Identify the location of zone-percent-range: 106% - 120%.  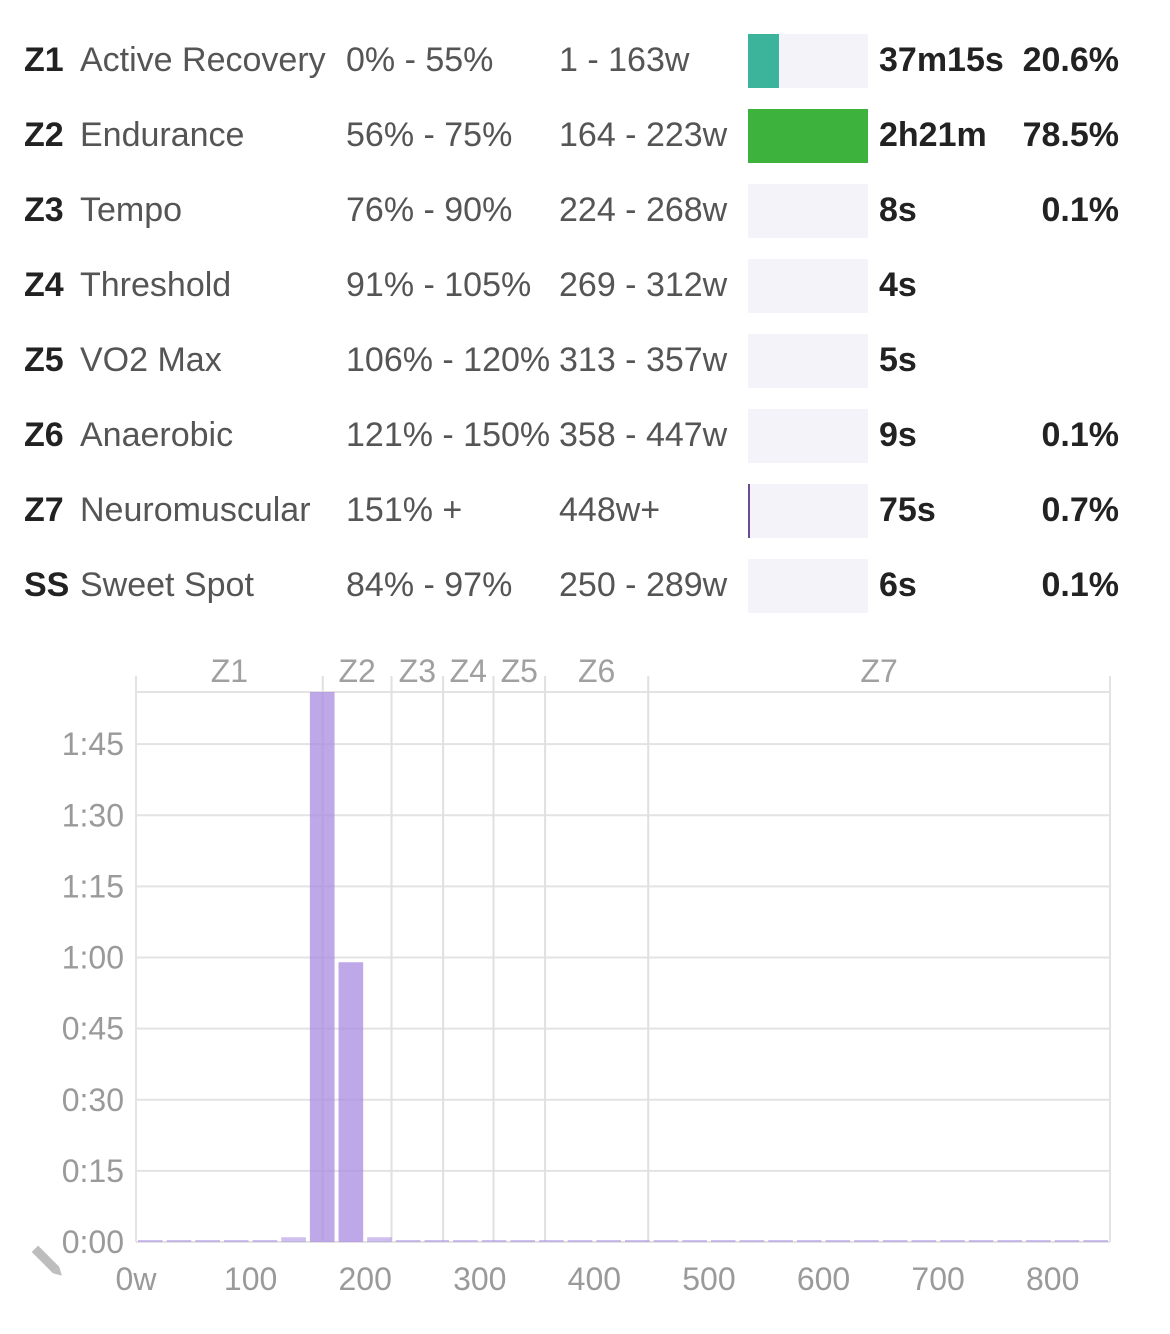
(448, 360).